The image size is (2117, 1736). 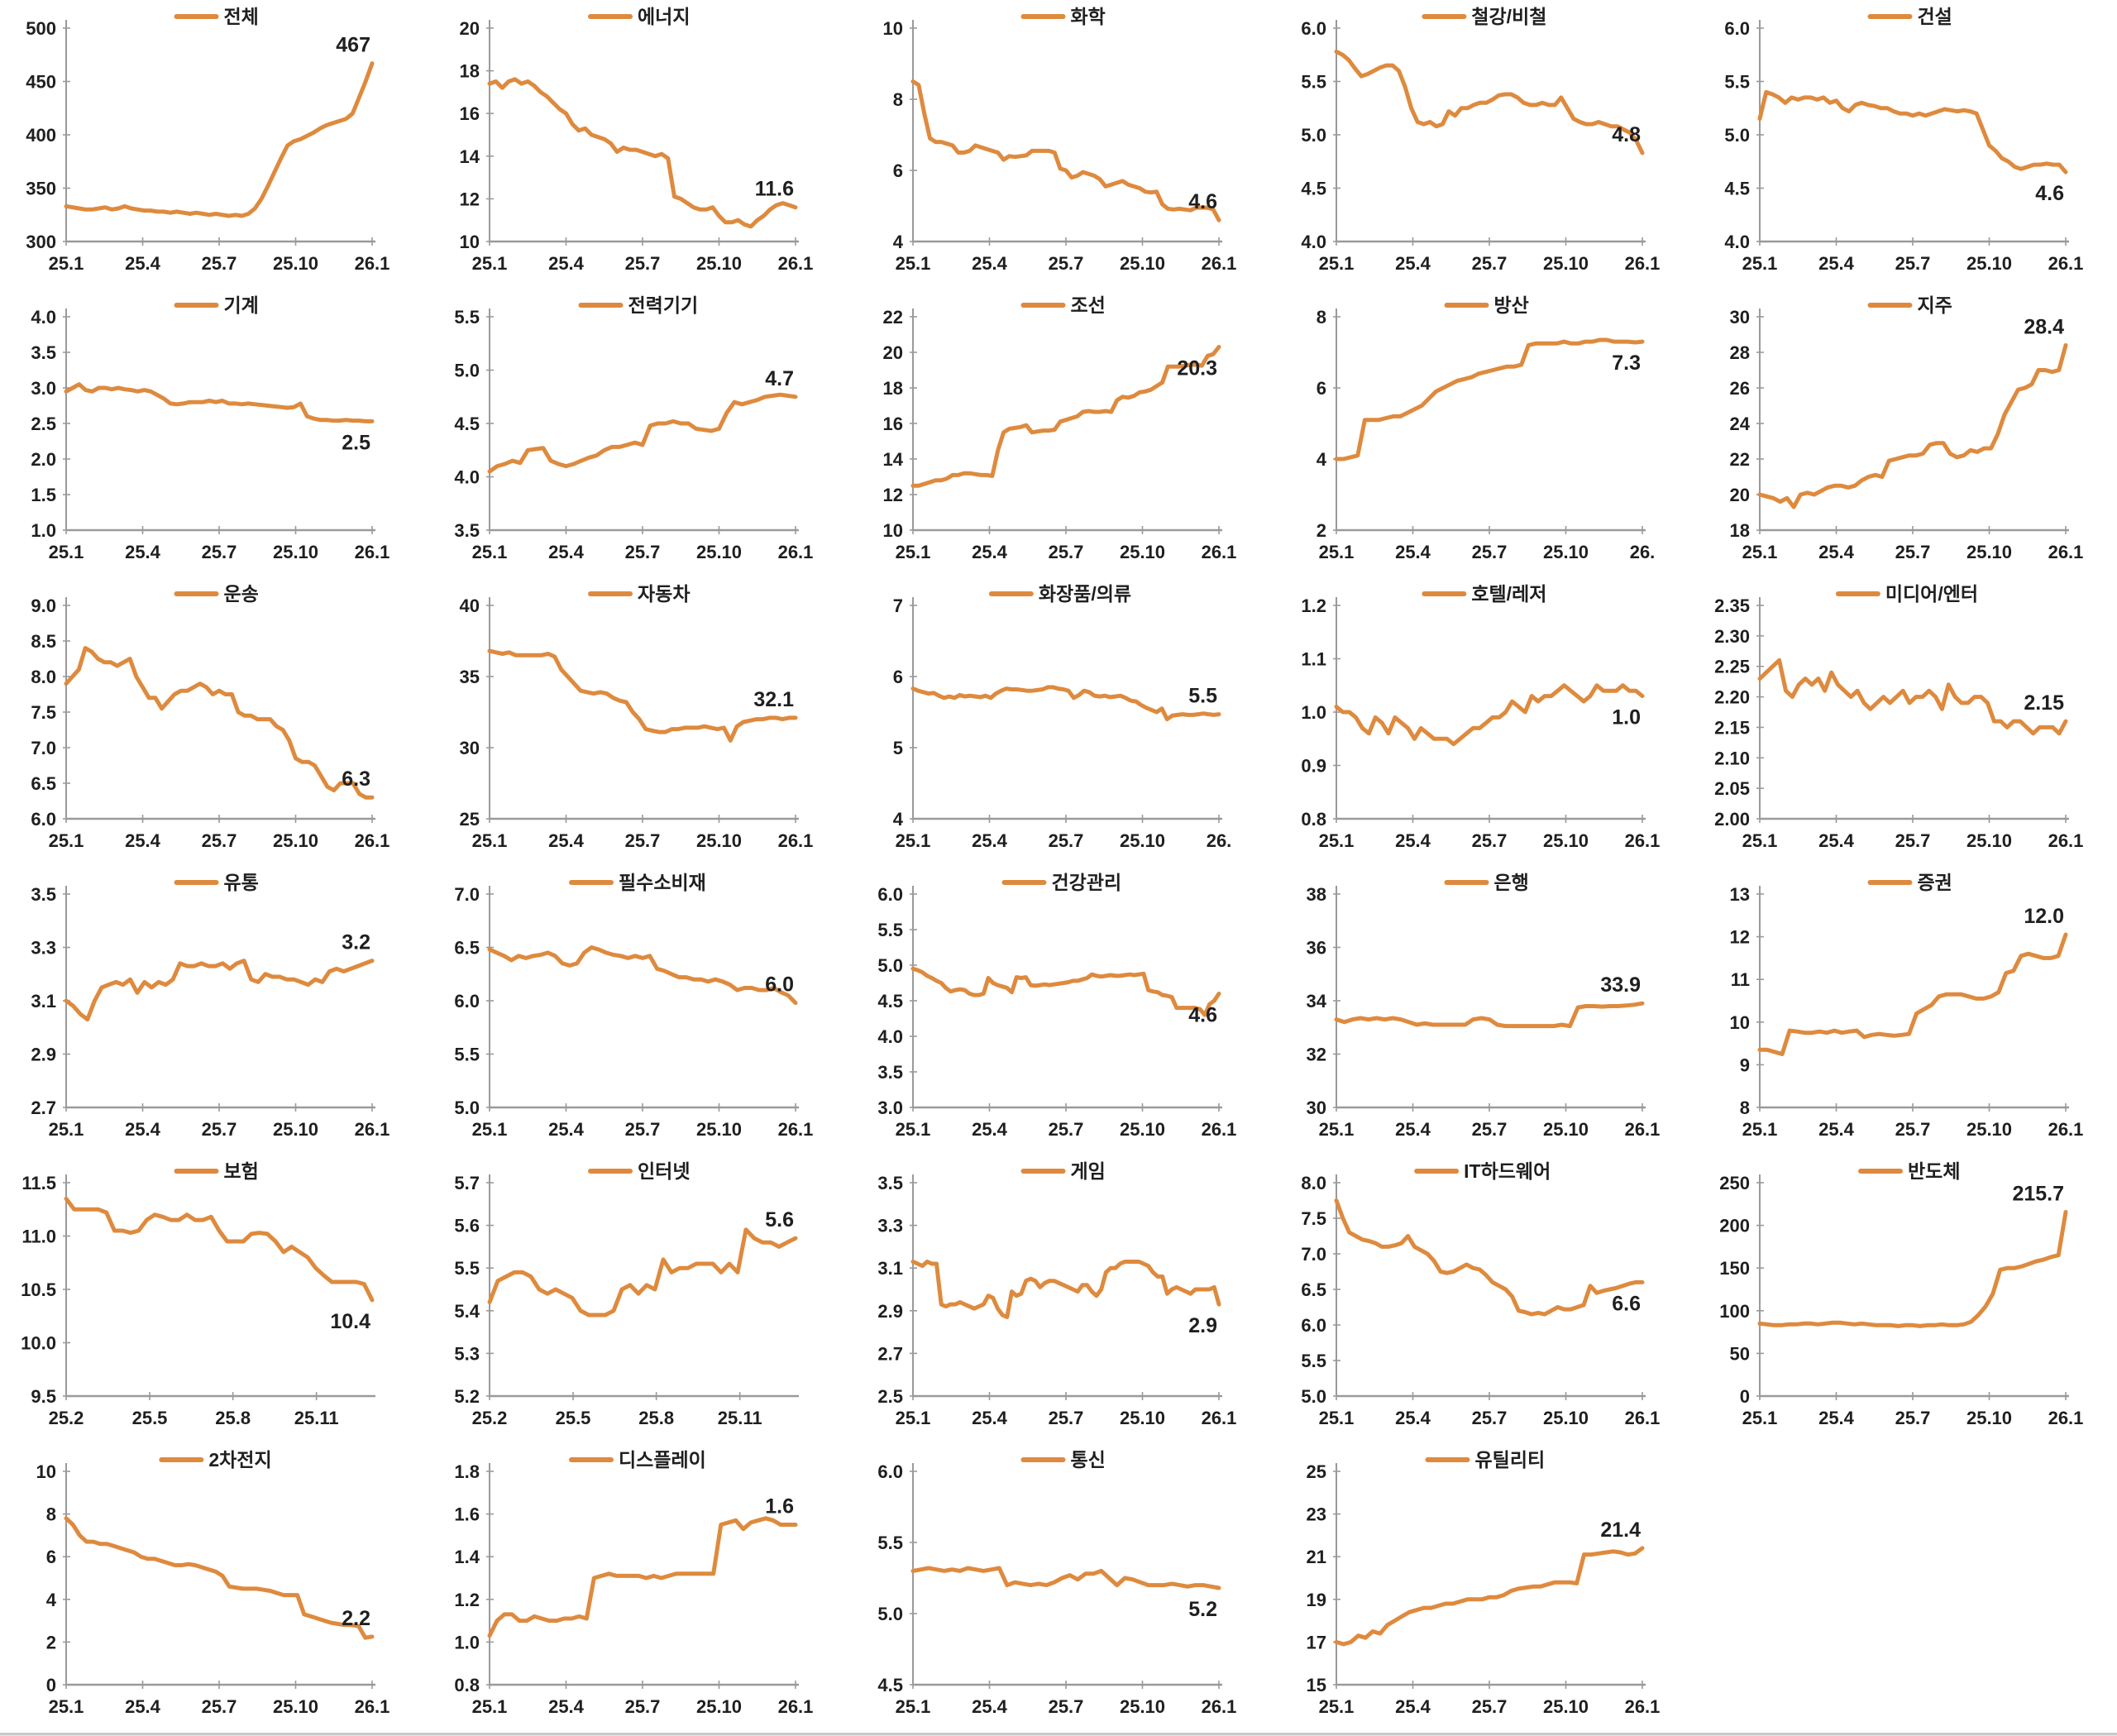 What do you see at coordinates (241, 882) in the screenshot?
I see `legend-title: 유통` at bounding box center [241, 882].